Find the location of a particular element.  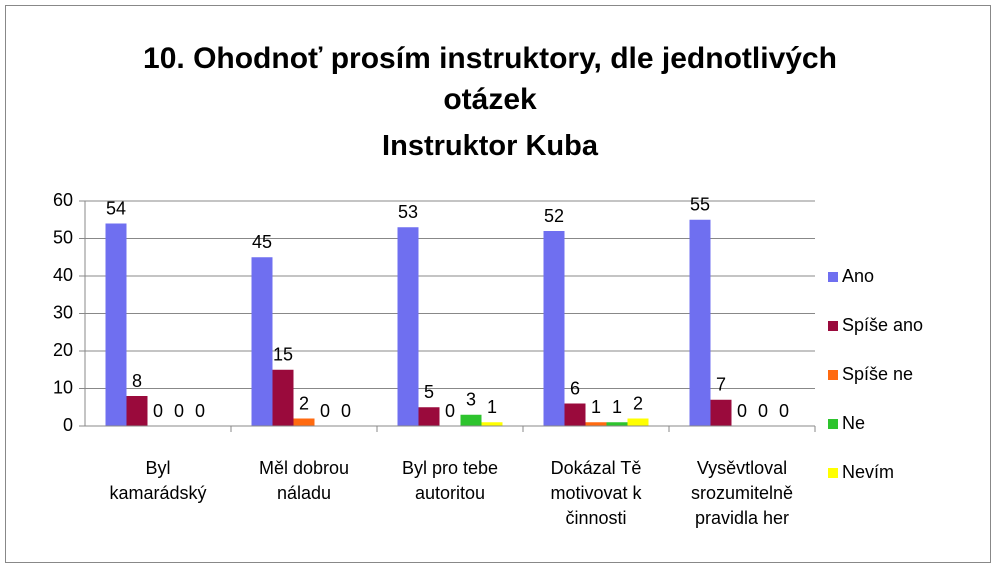

data-label: 45 is located at coordinates (262, 242).